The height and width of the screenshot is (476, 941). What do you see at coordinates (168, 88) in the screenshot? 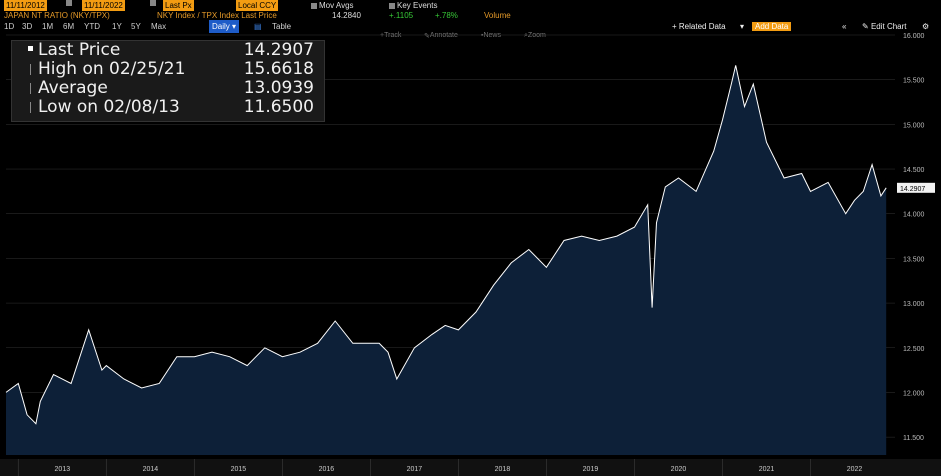
I see `legend-row-average: Average 13.0939` at bounding box center [168, 88].